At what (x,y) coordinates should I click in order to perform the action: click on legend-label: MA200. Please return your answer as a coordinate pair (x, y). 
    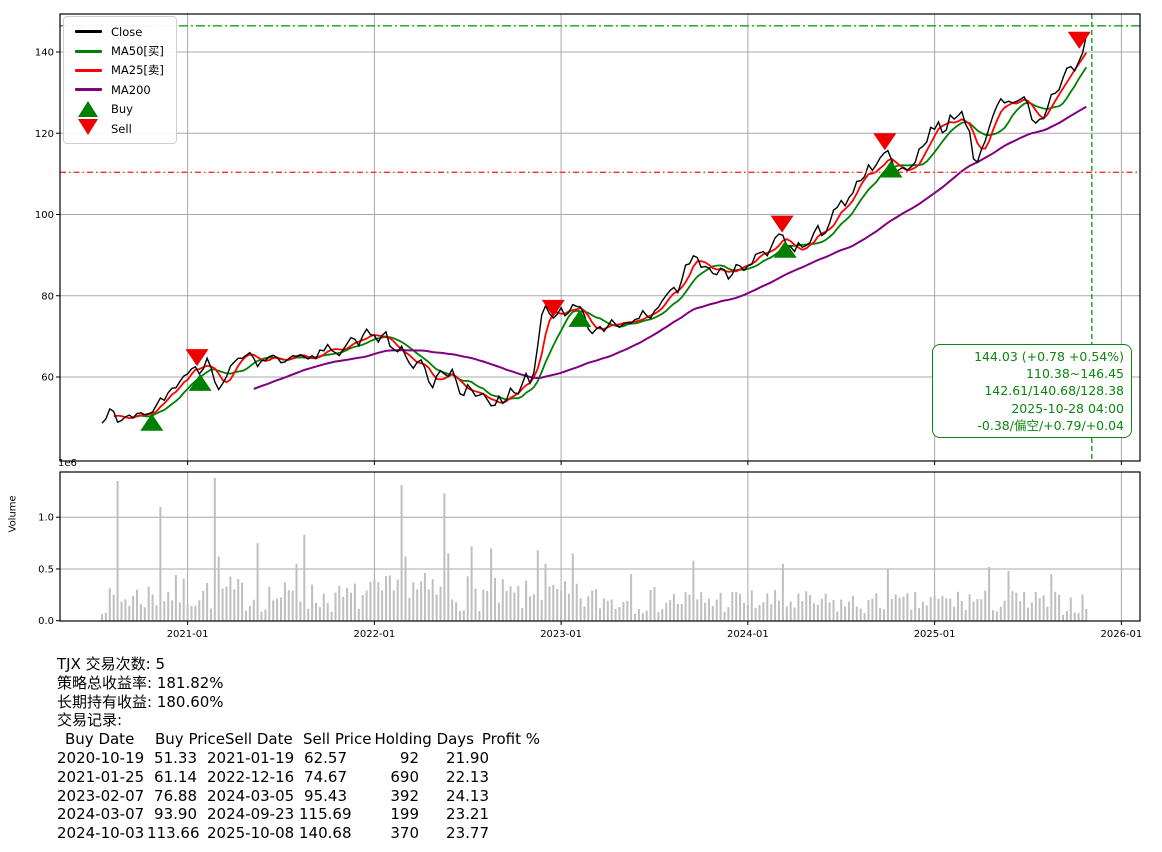
    Looking at the image, I should click on (131, 89).